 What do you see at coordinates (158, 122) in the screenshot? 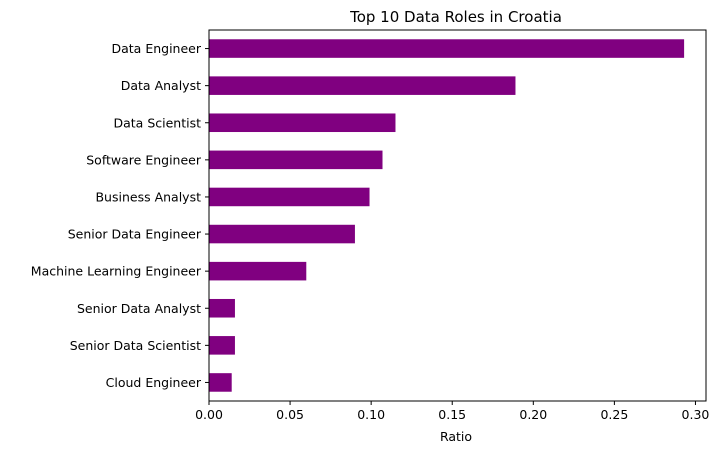
I see `y-tick-label: Data Scientist` at bounding box center [158, 122].